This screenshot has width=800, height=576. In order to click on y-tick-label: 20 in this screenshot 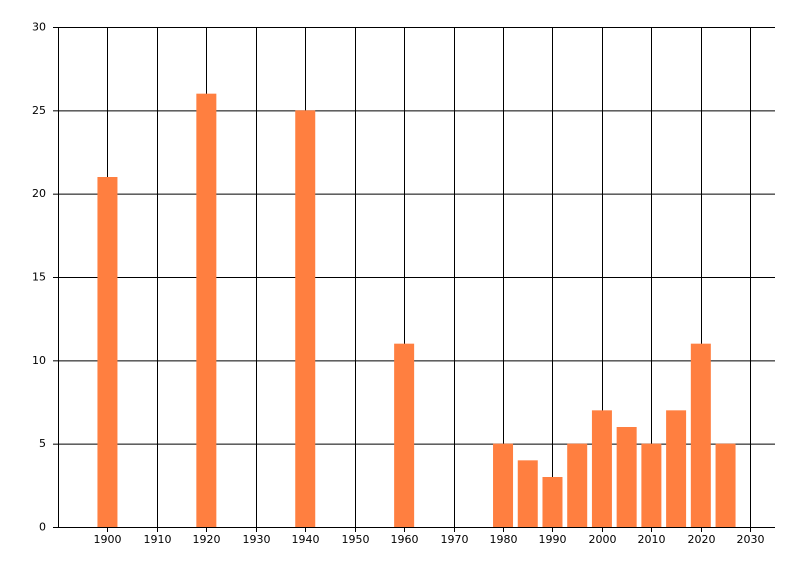, I will do `click(39, 193)`.